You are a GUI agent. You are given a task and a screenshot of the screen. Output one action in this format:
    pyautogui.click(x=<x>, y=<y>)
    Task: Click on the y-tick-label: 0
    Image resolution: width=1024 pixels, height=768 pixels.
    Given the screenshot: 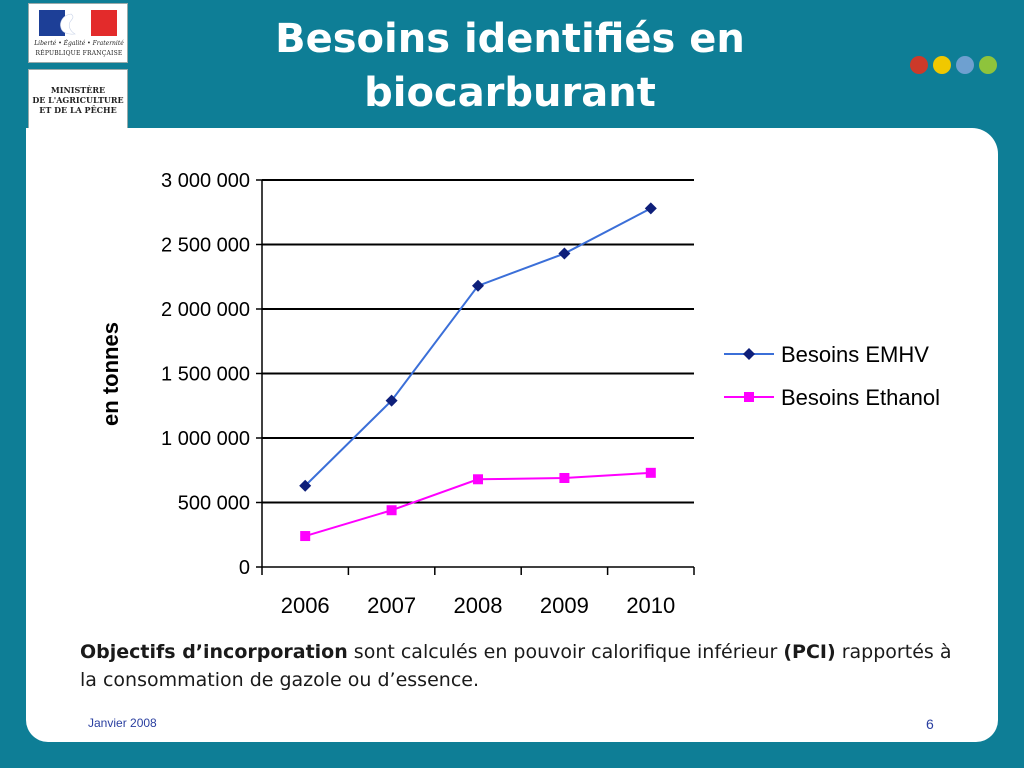 What is the action you would take?
    pyautogui.click(x=244, y=568)
    